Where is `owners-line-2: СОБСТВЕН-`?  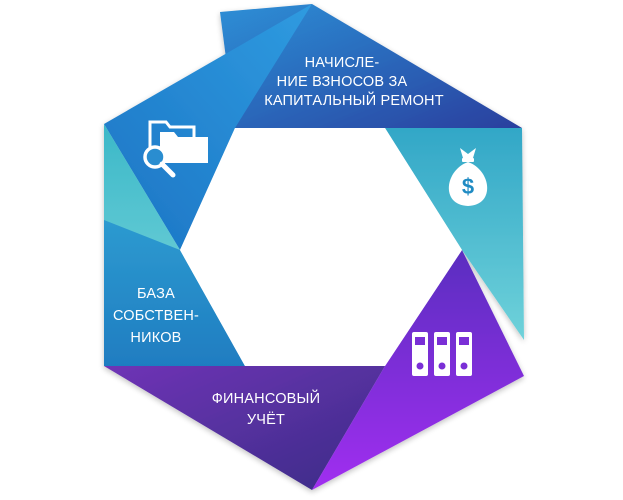
owners-line-2: СОБСТВЕН- is located at coordinates (156, 316).